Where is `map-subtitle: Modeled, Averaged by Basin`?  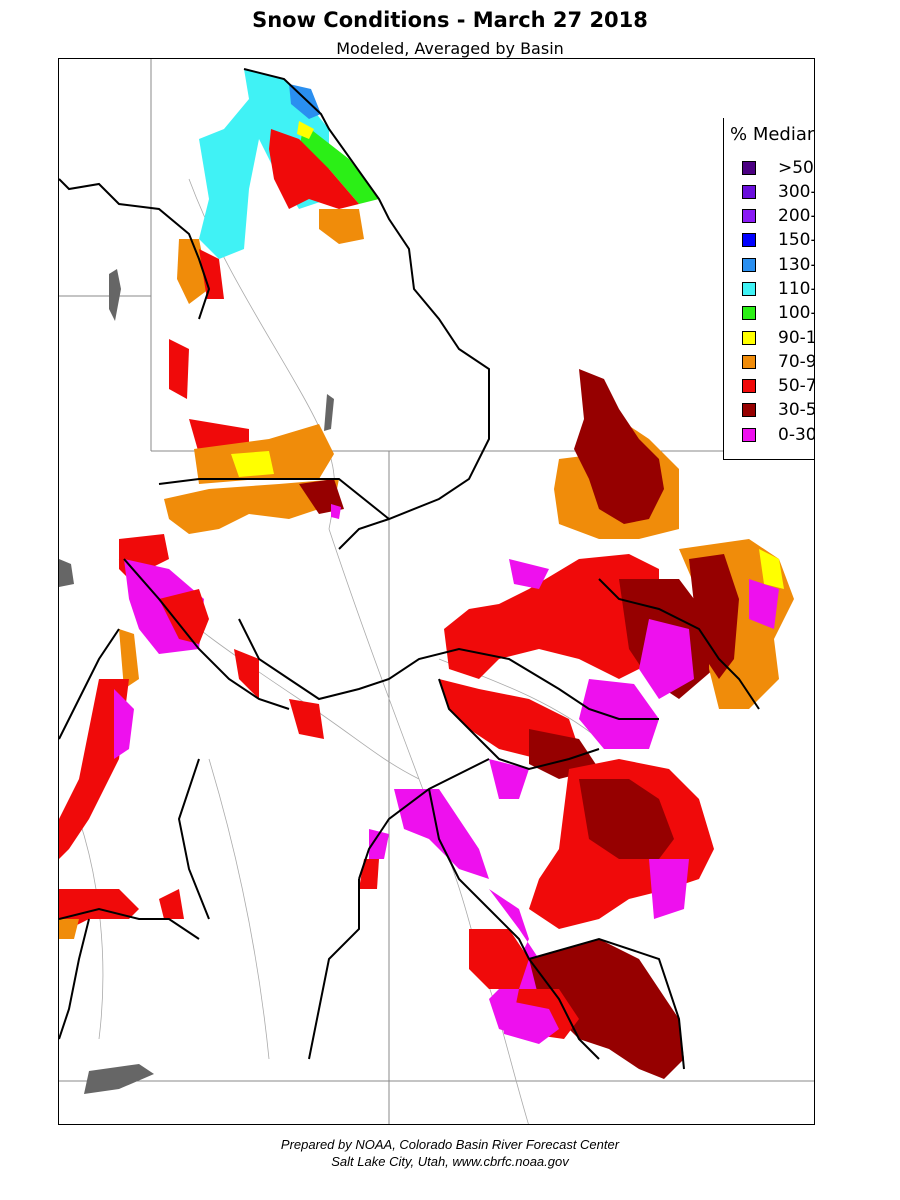
map-subtitle: Modeled, Averaged by Basin is located at coordinates (450, 48).